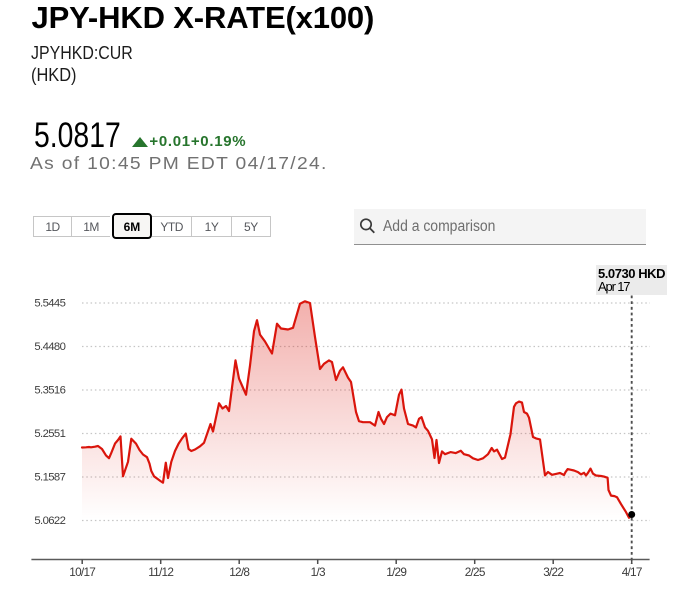  I want to click on svg-text: 5.2551, so click(49, 434).